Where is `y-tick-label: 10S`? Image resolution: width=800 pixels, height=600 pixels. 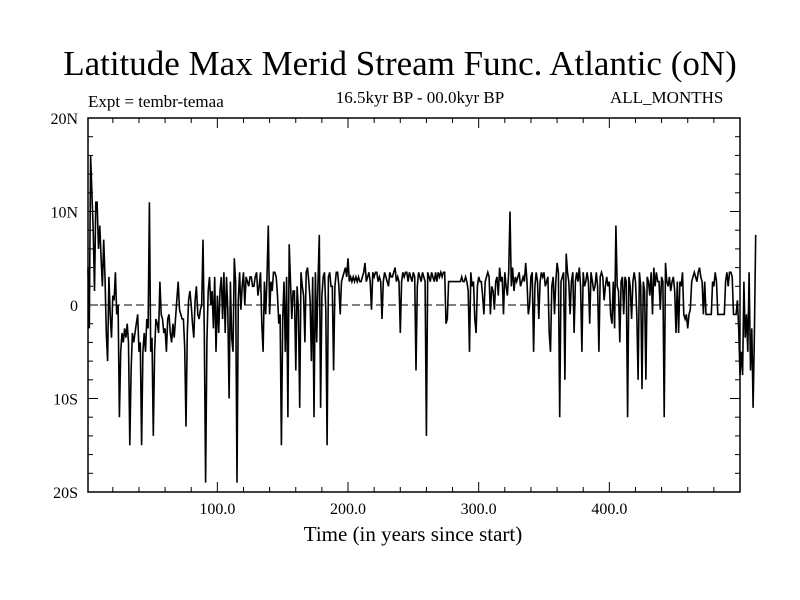
y-tick-label: 10S is located at coordinates (65, 400).